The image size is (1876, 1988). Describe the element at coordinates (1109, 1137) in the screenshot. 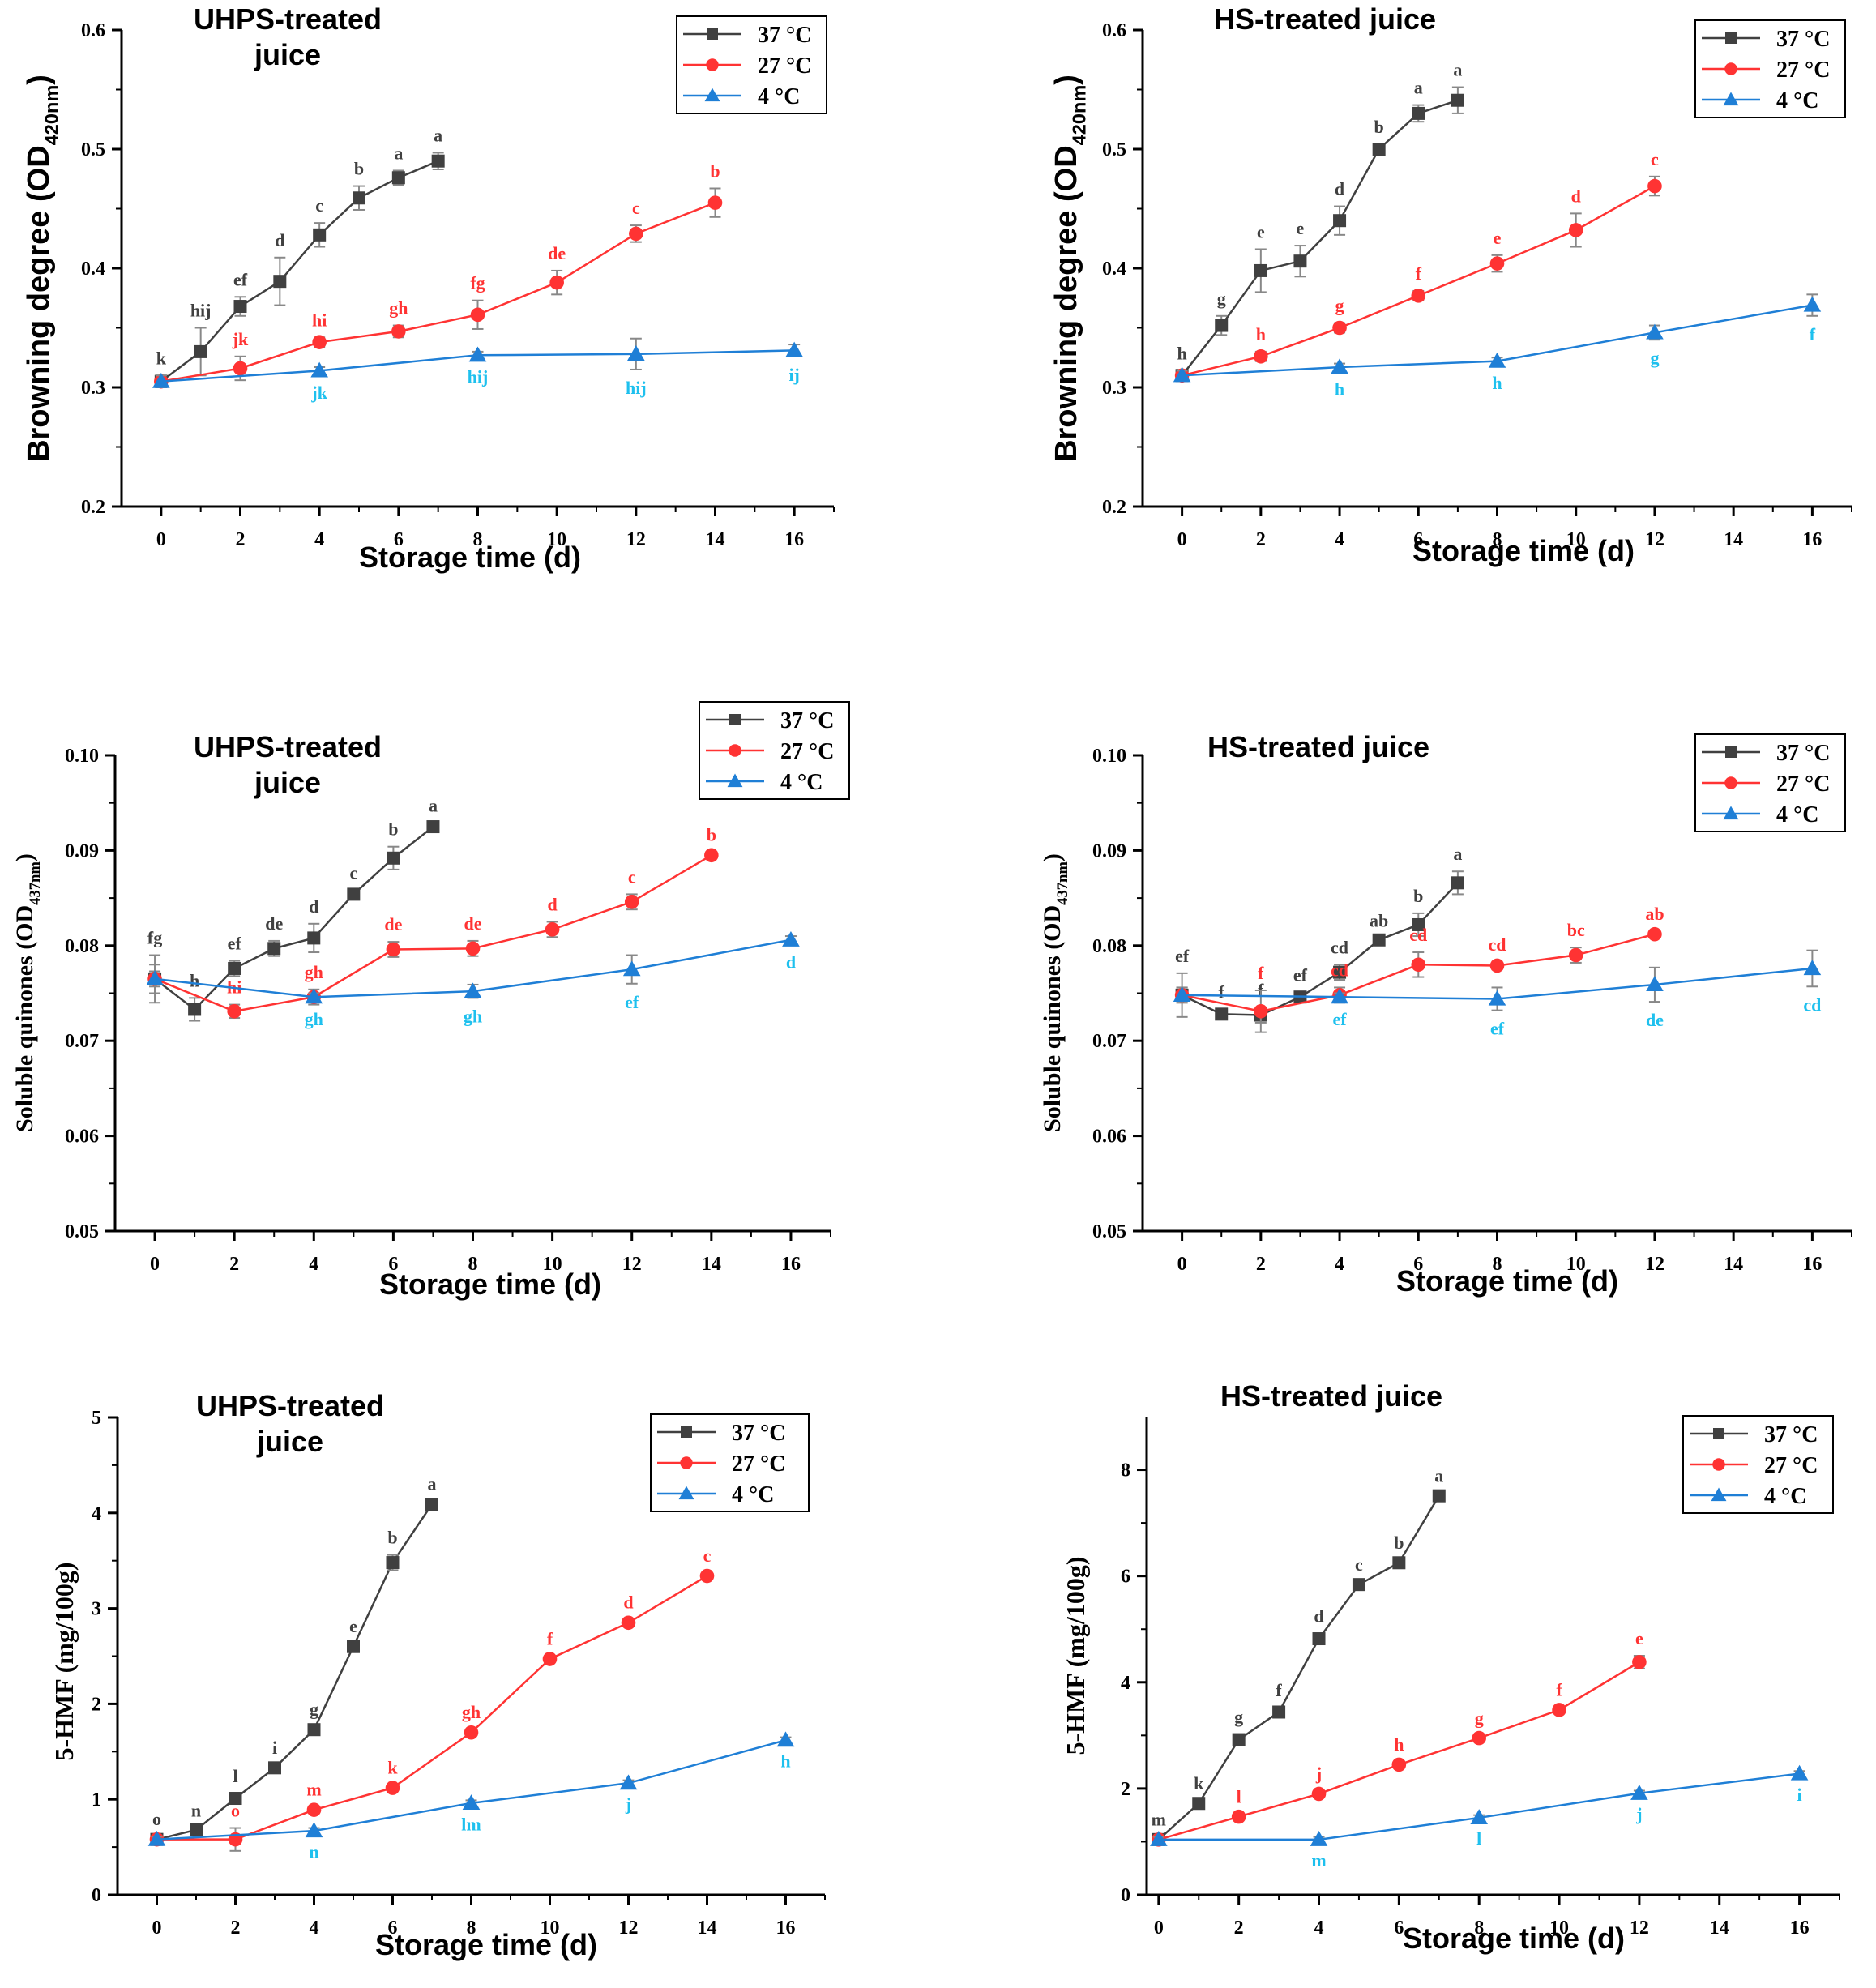

I see `y-tick-label: 0.06` at that location.